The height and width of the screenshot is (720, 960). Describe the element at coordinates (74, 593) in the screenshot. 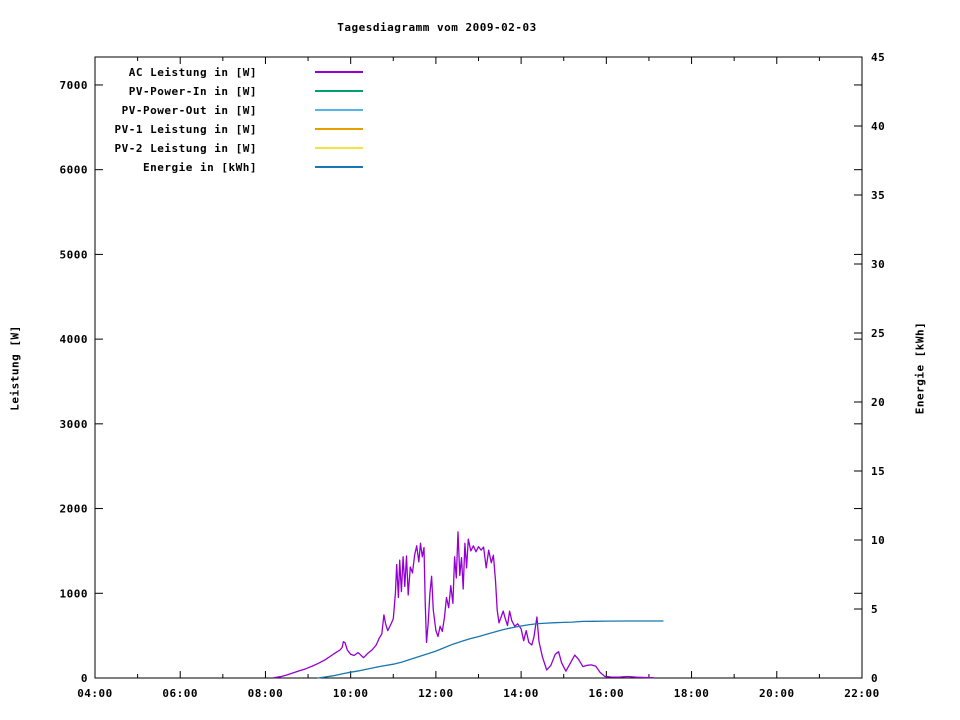

I see `y-left-tick-label: 1000` at that location.